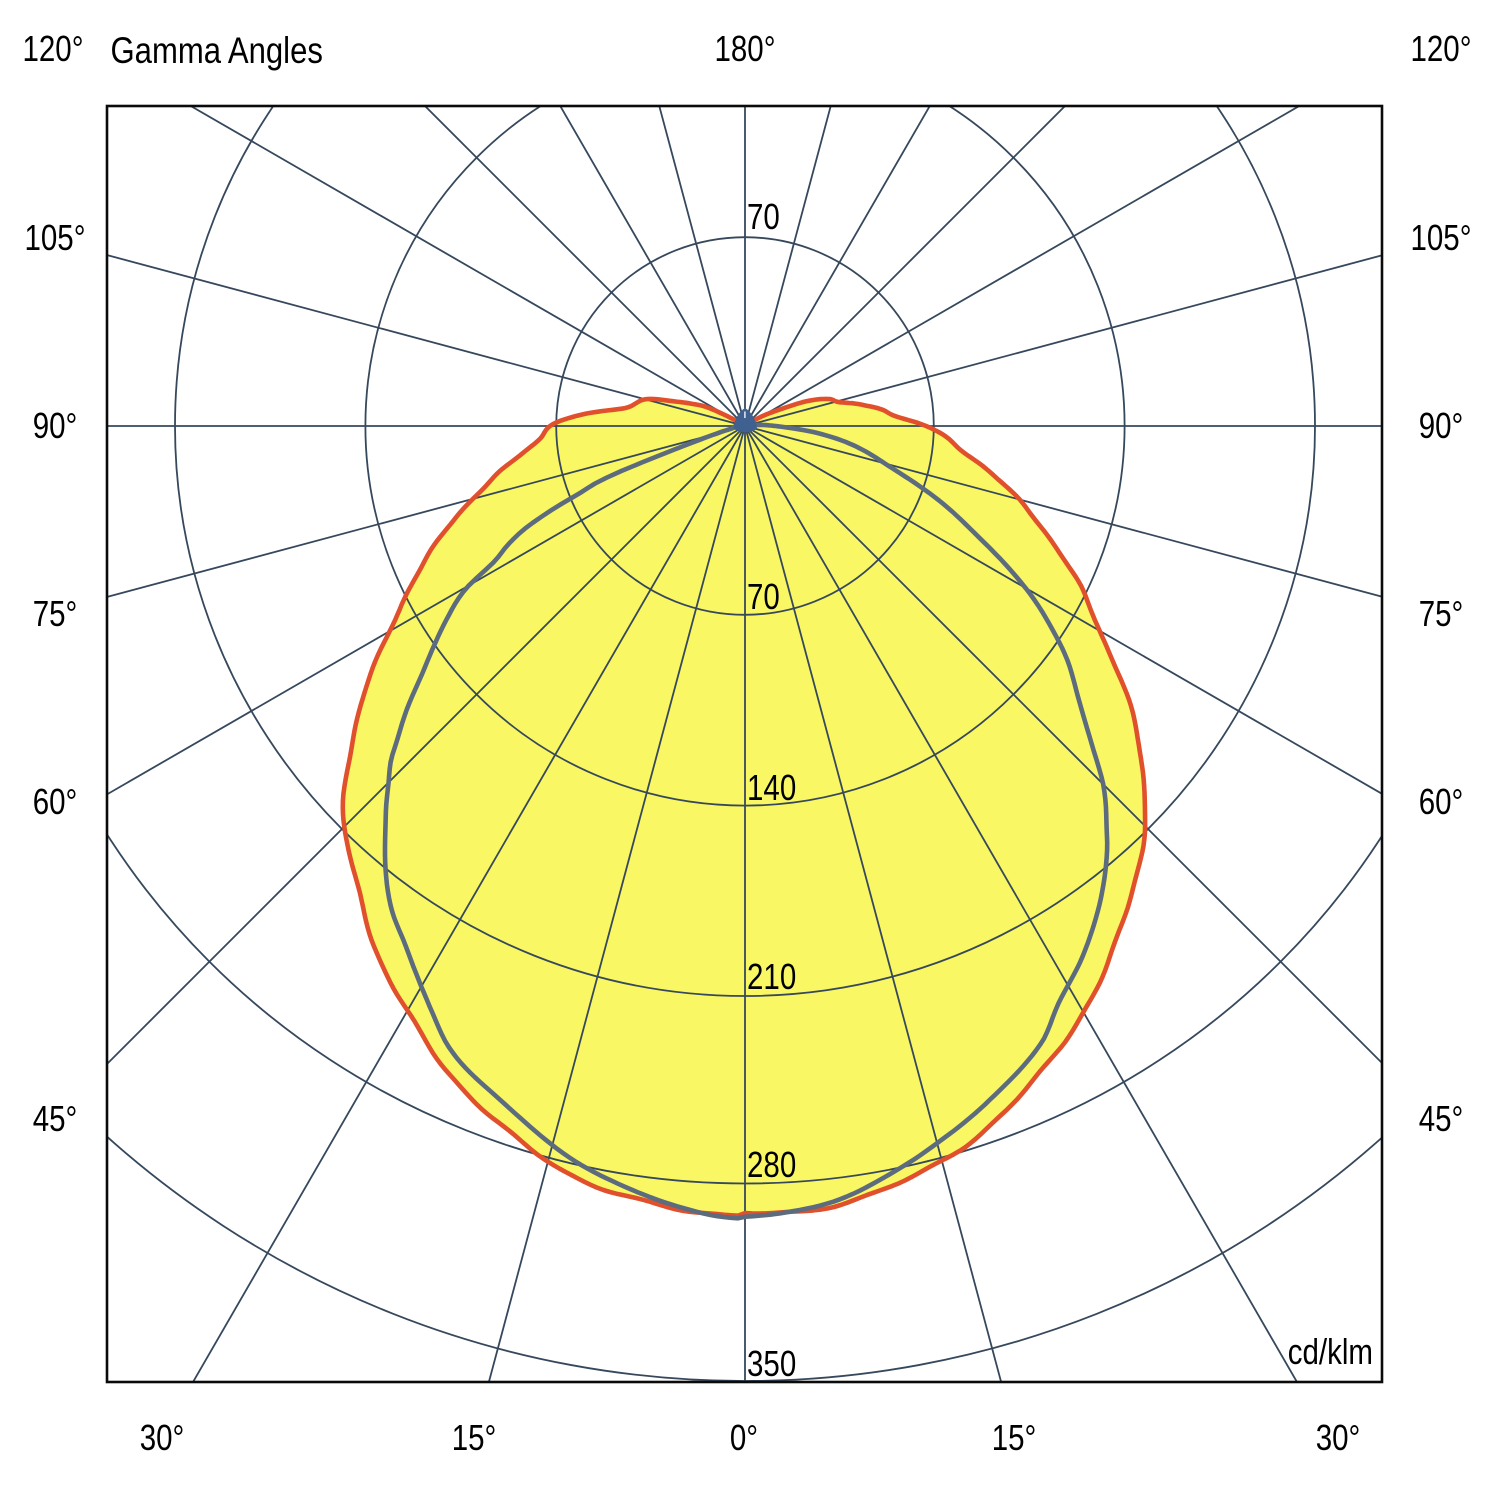 The height and width of the screenshot is (1490, 1490). Describe the element at coordinates (217, 51) in the screenshot. I see `svg-text: Gamma Angles` at that location.